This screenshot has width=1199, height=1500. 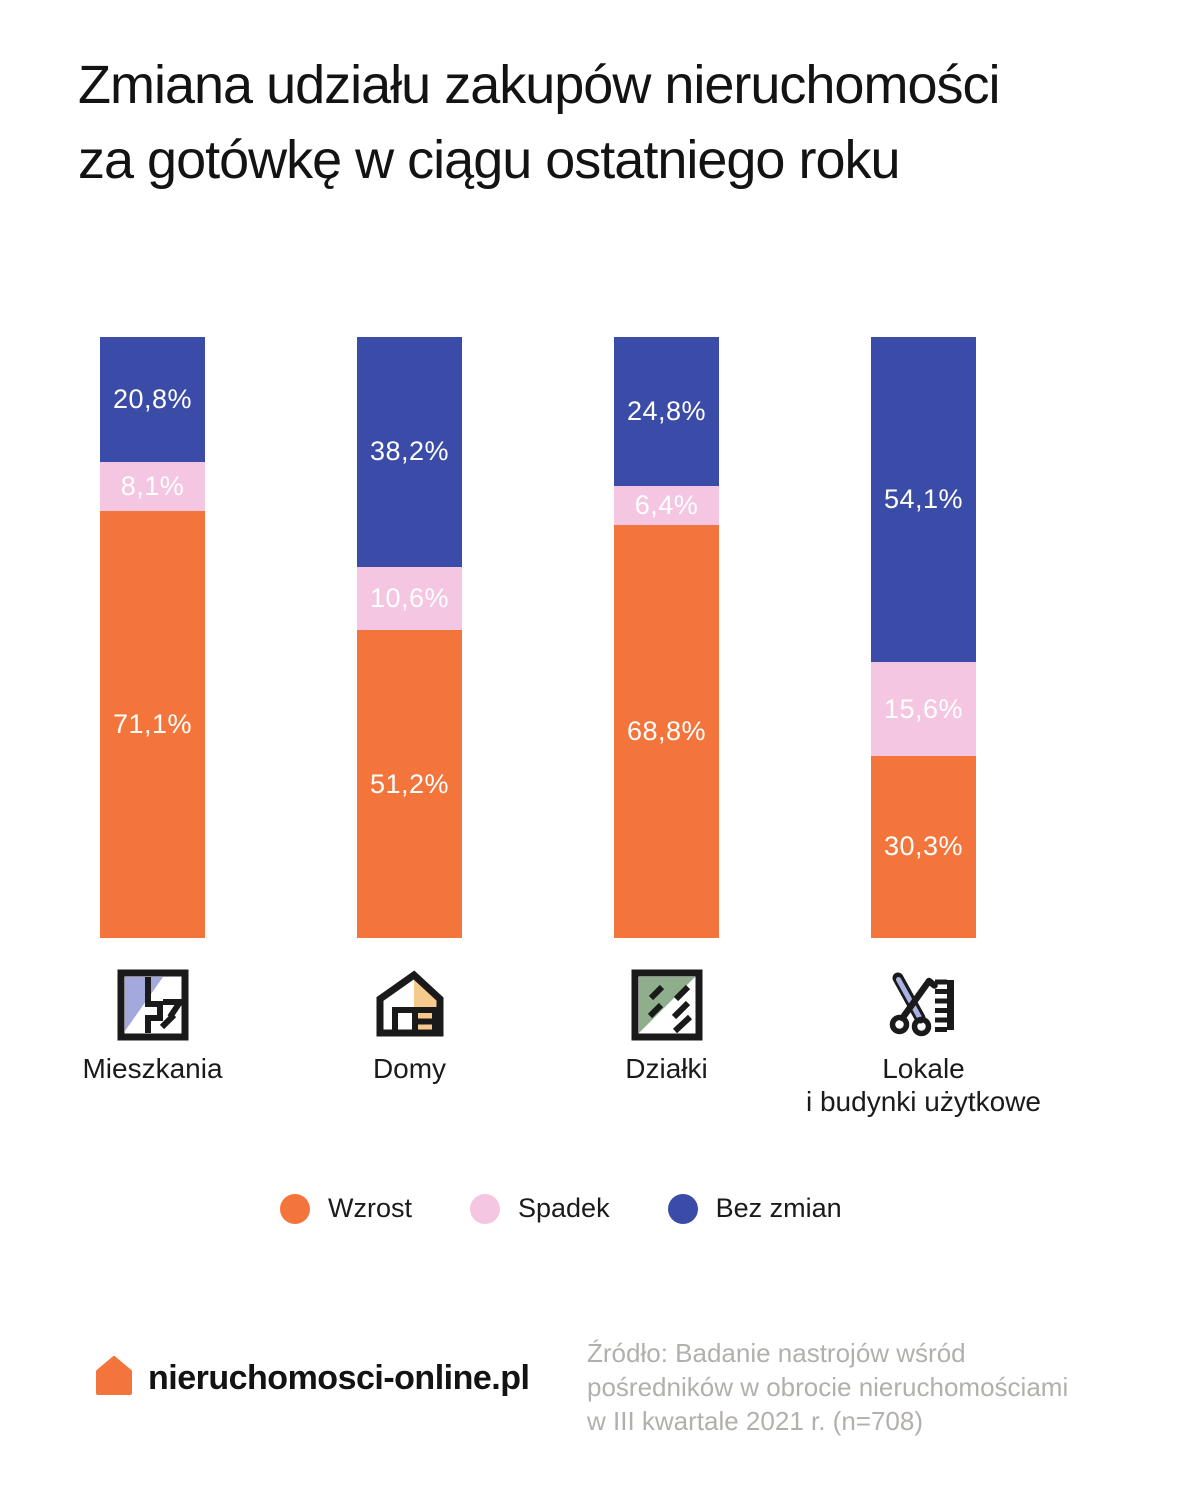 I want to click on bar-segment: 24,8%, so click(x=666, y=412).